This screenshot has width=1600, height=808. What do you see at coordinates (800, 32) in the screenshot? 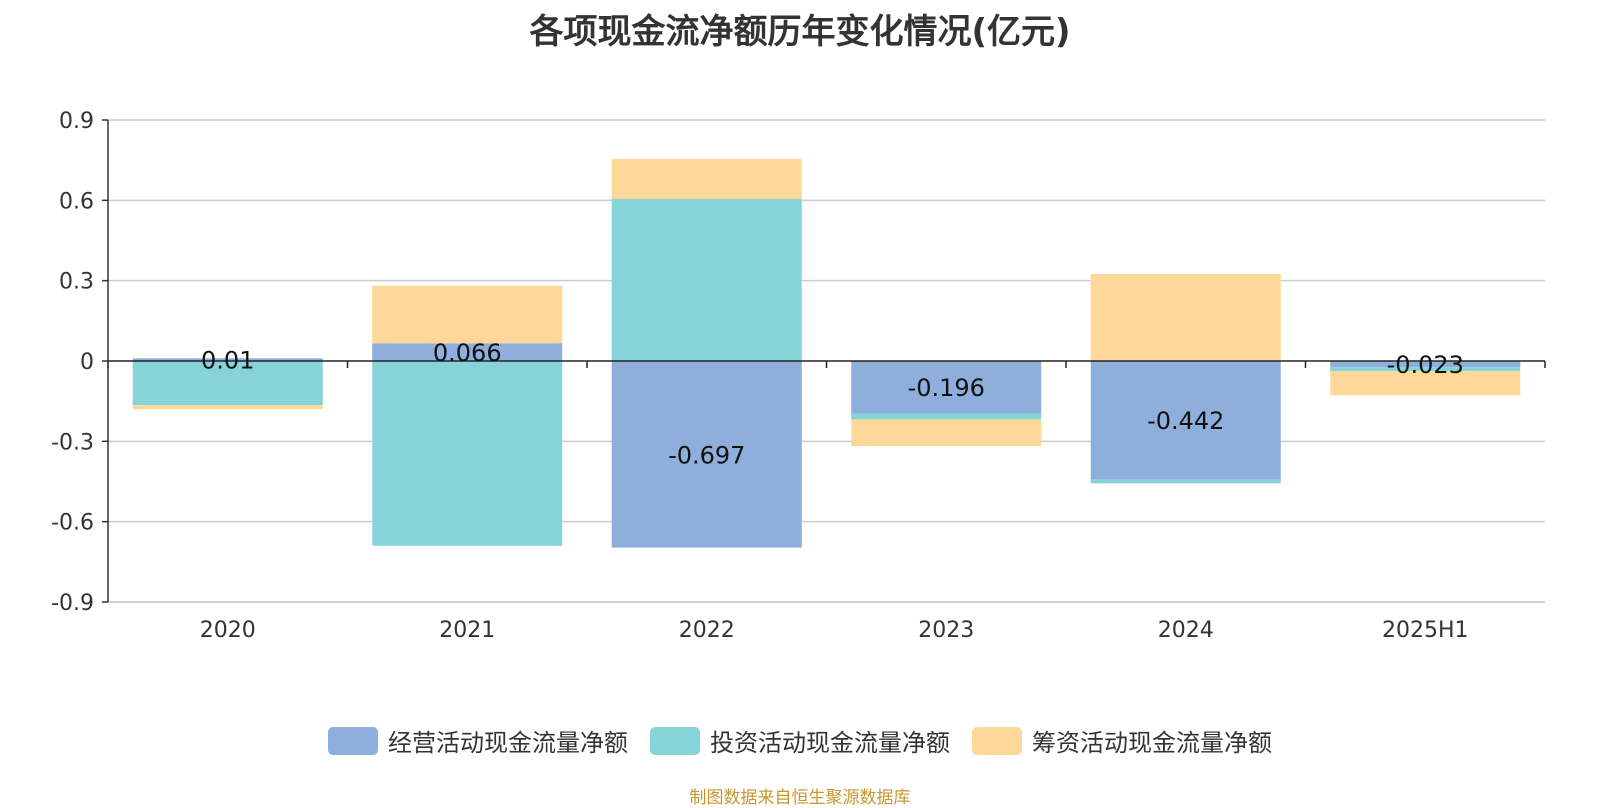
I see `chart-title: 各项现金流净额历年变化情况(亿元)` at bounding box center [800, 32].